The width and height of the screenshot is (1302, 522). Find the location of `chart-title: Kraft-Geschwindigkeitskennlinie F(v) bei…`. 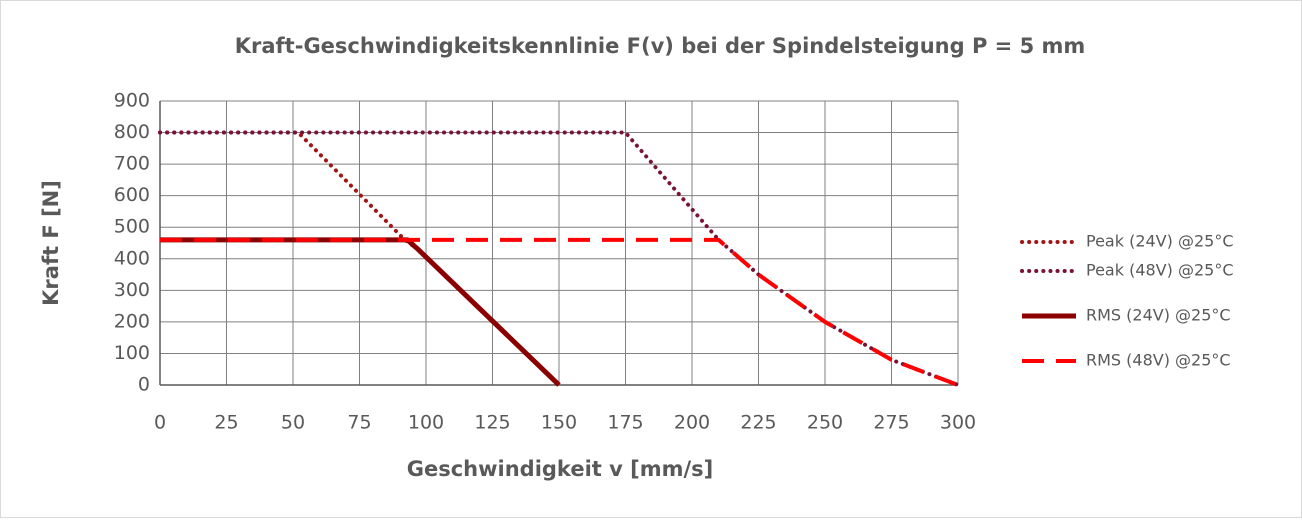

chart-title: Kraft-Geschwindigkeitskennlinie F(v) bei… is located at coordinates (660, 46).